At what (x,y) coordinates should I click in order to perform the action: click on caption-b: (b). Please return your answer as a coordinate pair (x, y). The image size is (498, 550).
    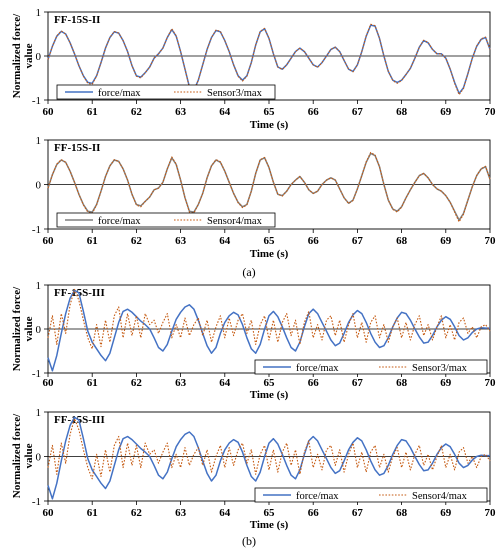
    Looking at the image, I should click on (249, 541).